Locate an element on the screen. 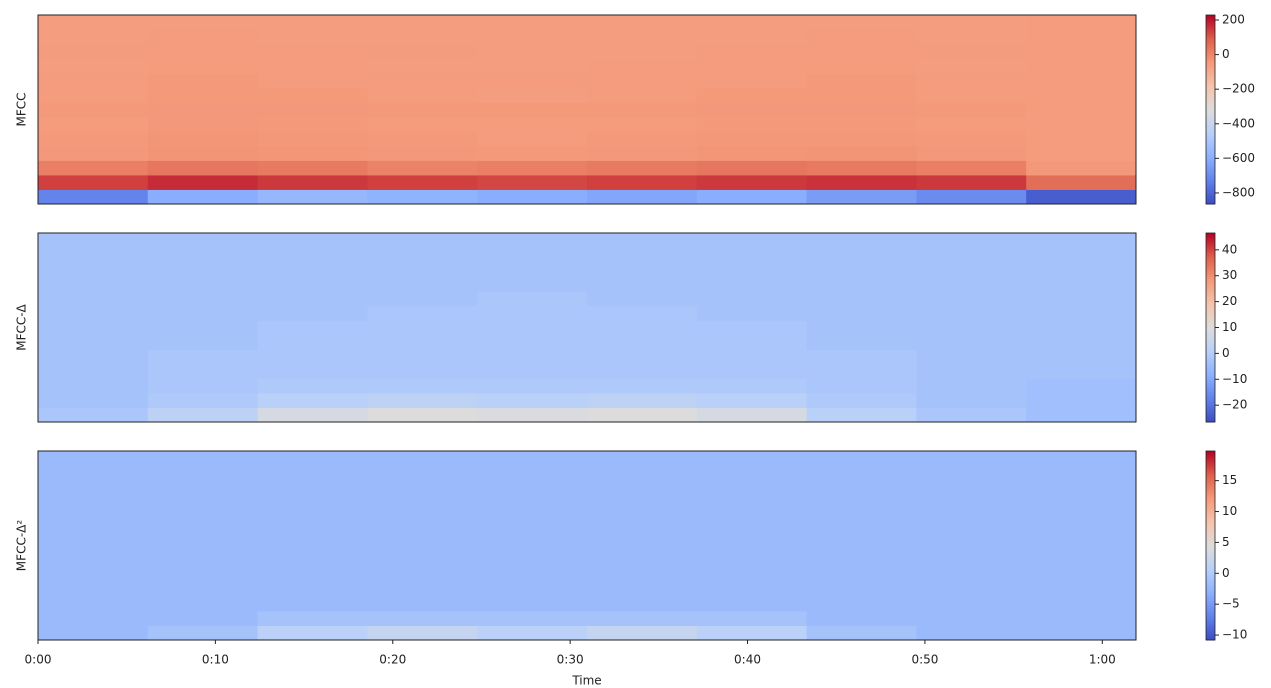  x-tick-label: 0:50 is located at coordinates (924, 660).